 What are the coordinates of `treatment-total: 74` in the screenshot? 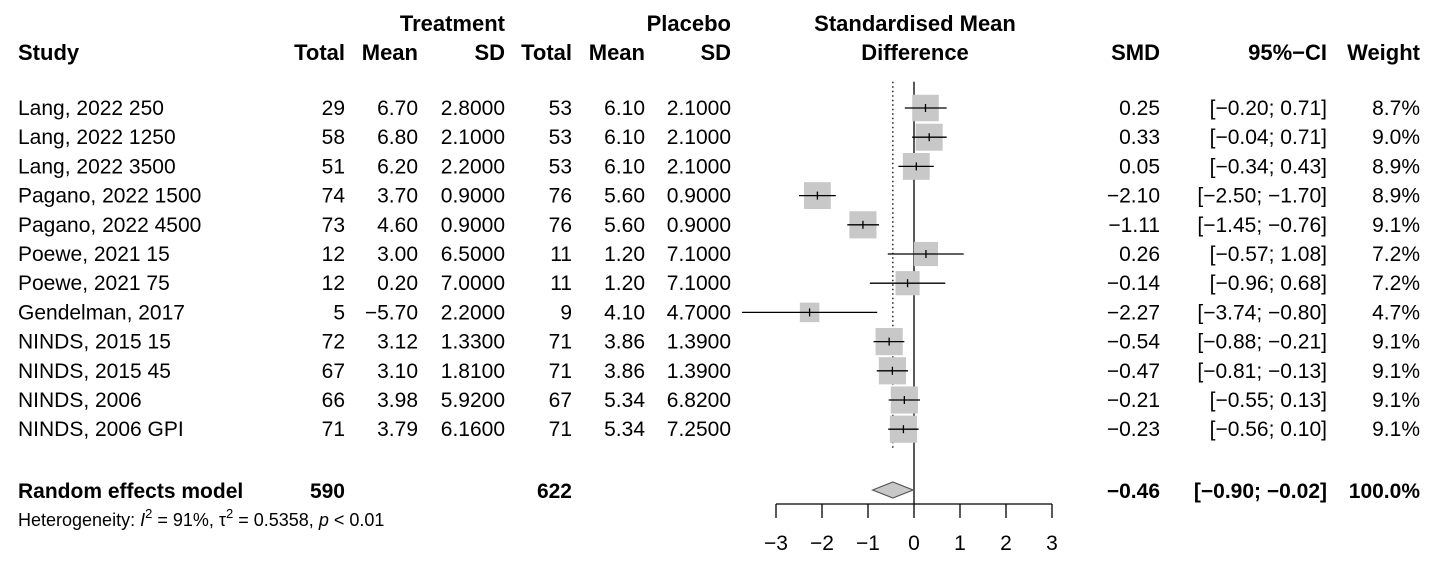 It's located at (334, 196).